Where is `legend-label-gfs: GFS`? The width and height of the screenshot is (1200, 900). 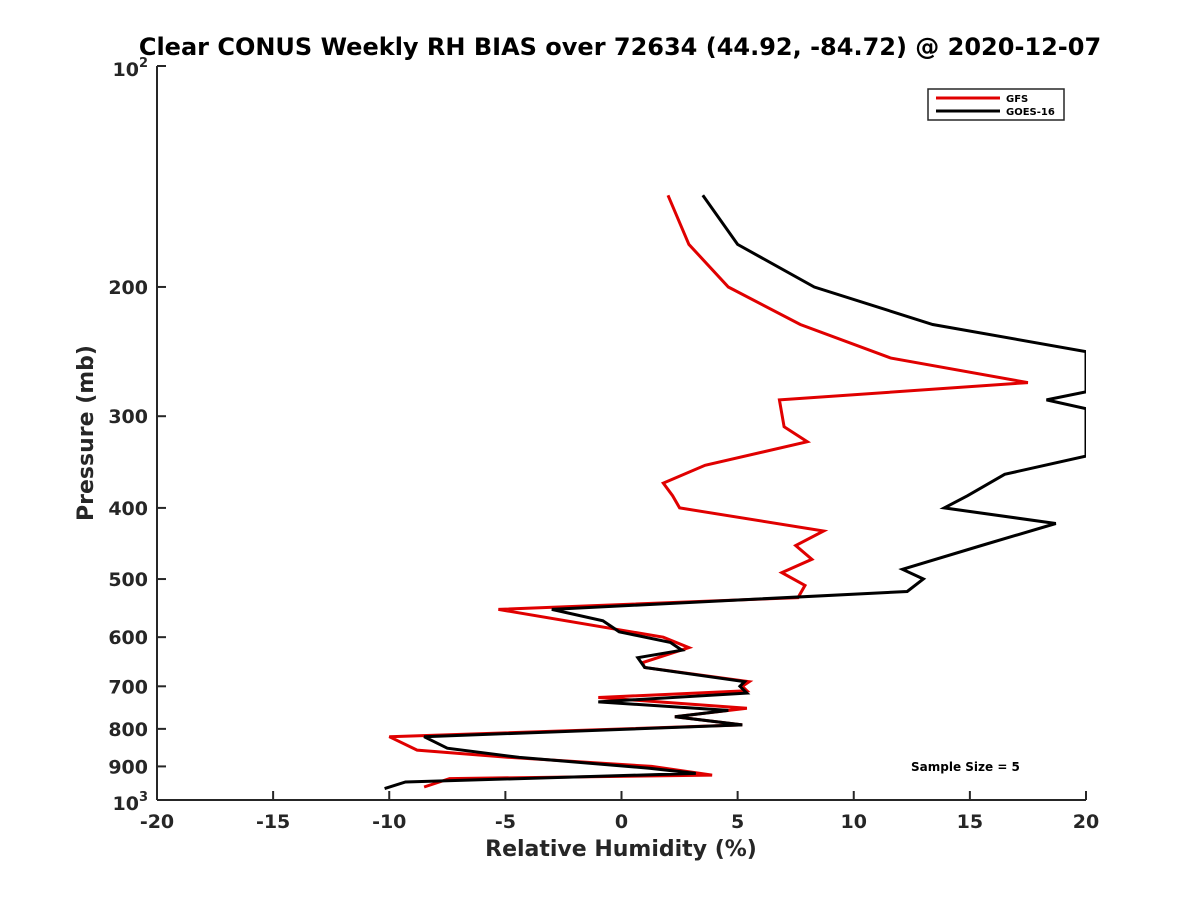 legend-label-gfs: GFS is located at coordinates (1017, 99).